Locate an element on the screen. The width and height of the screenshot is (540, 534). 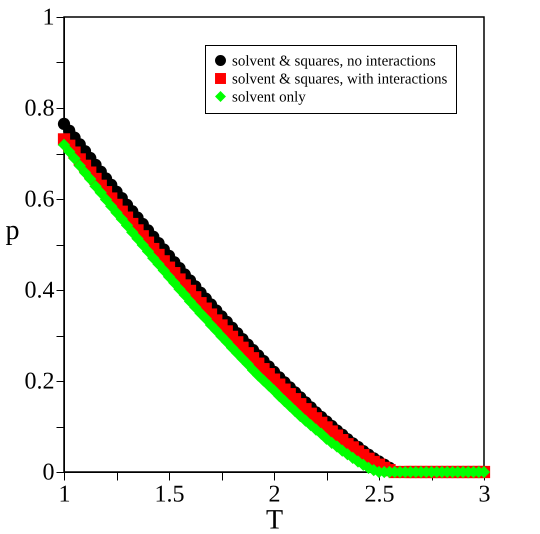
y-tick-label: 1 is located at coordinates (48, 17).